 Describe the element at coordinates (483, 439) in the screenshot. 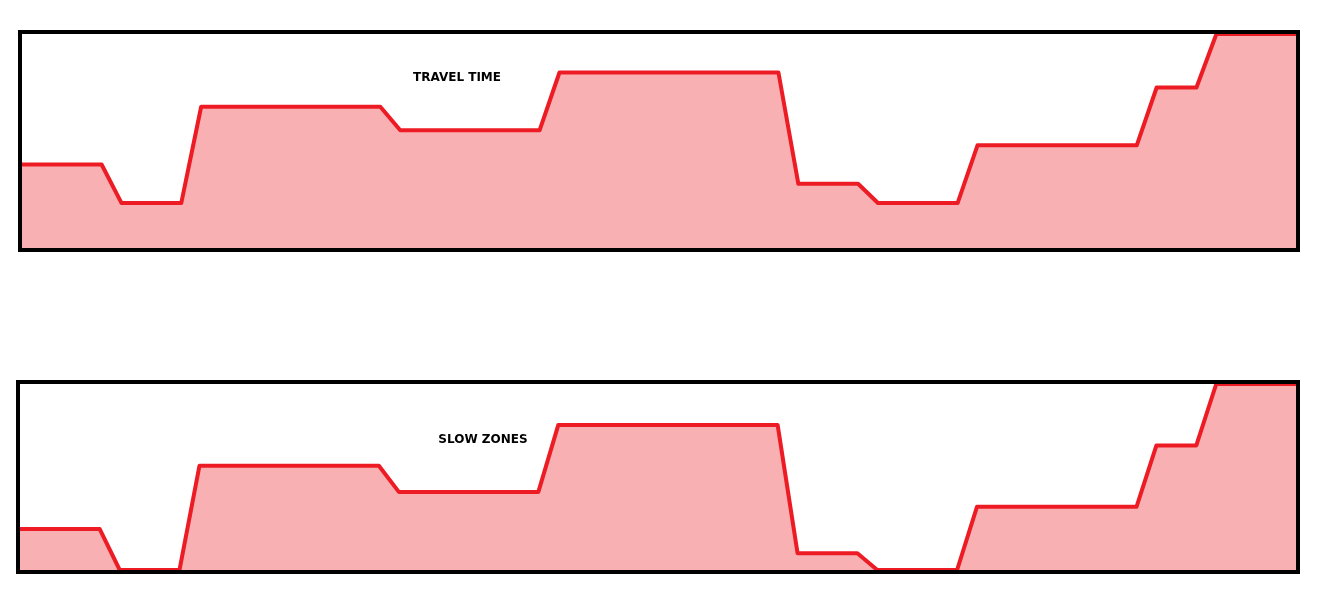

I see `text: SLOW ZONES` at that location.